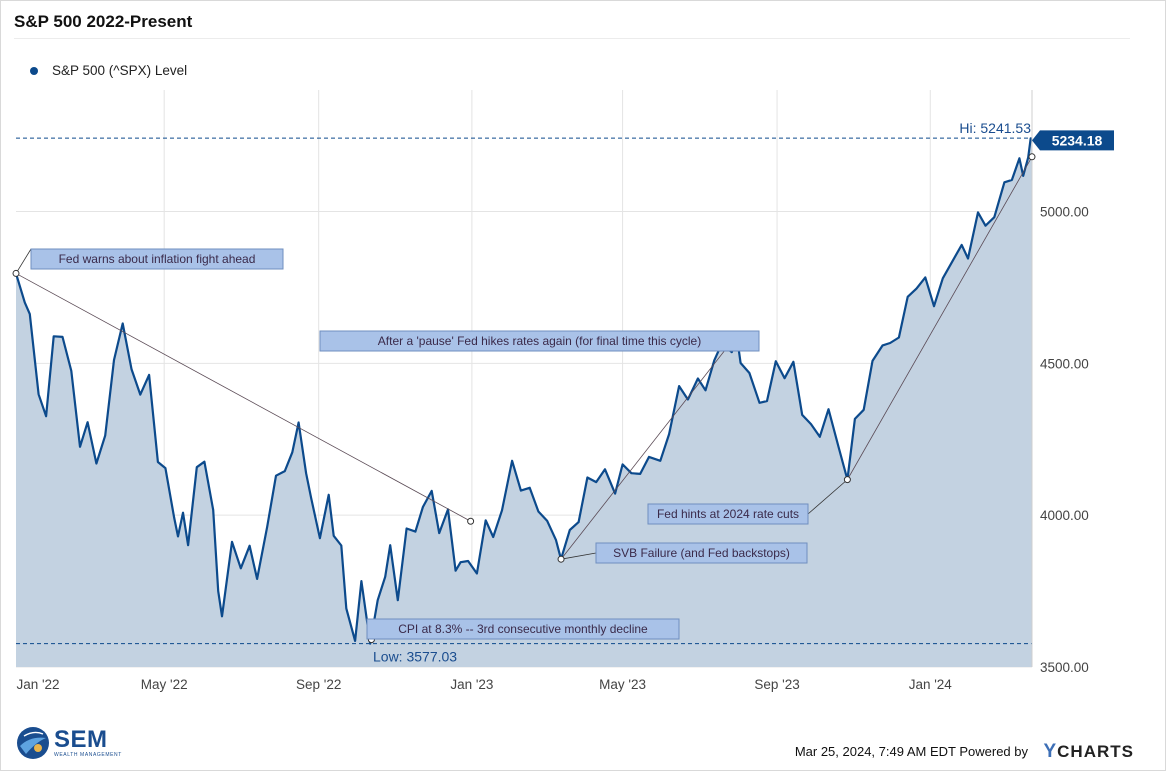  Describe the element at coordinates (318, 684) in the screenshot. I see `x-tick-label: Sep '22` at that location.